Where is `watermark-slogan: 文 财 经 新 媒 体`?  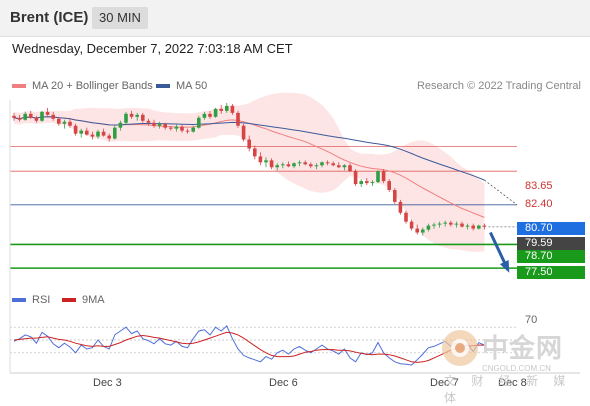 watermark-slogan: 文 财 经 新 媒 体 is located at coordinates (508, 389).